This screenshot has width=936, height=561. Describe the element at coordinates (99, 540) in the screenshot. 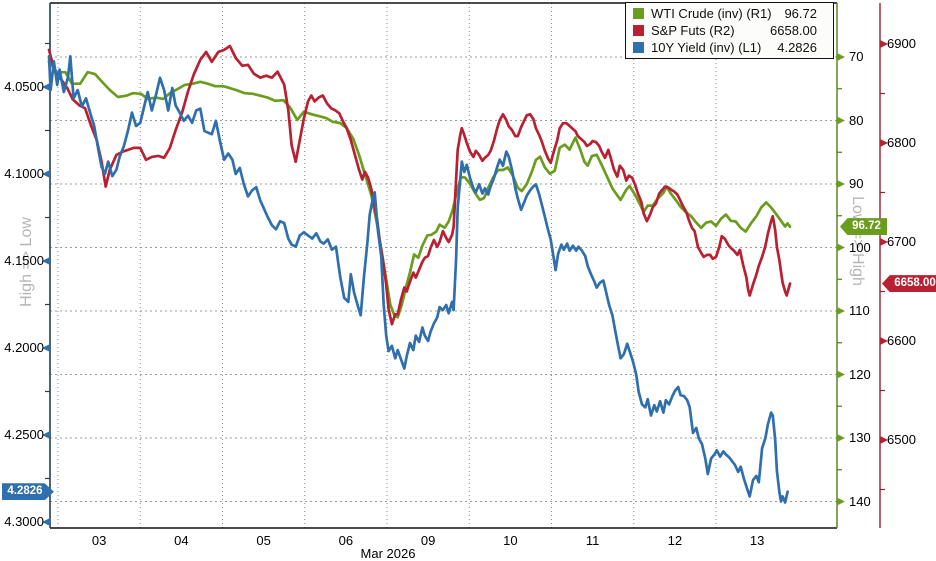

I see `x-axis-tick-label: 03` at that location.